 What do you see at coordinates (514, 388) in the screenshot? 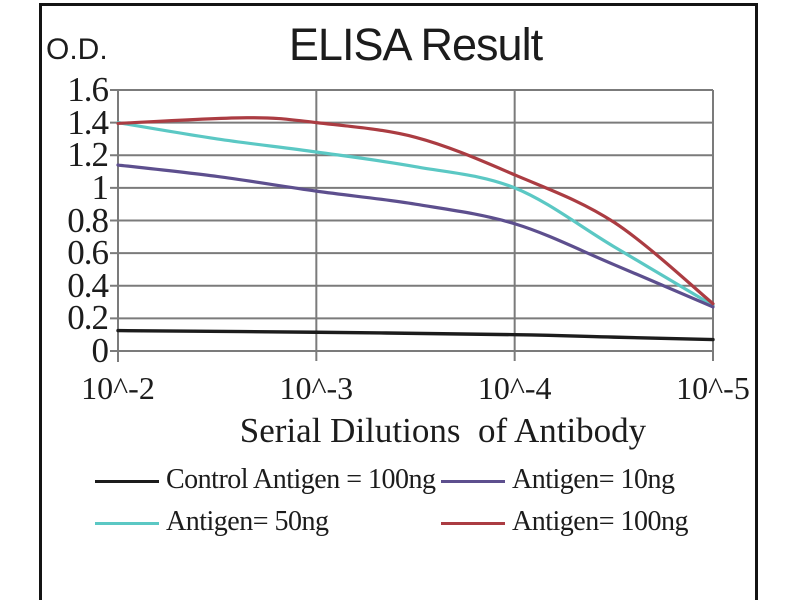
I see `x-tick-label: 10^-4` at bounding box center [514, 388].